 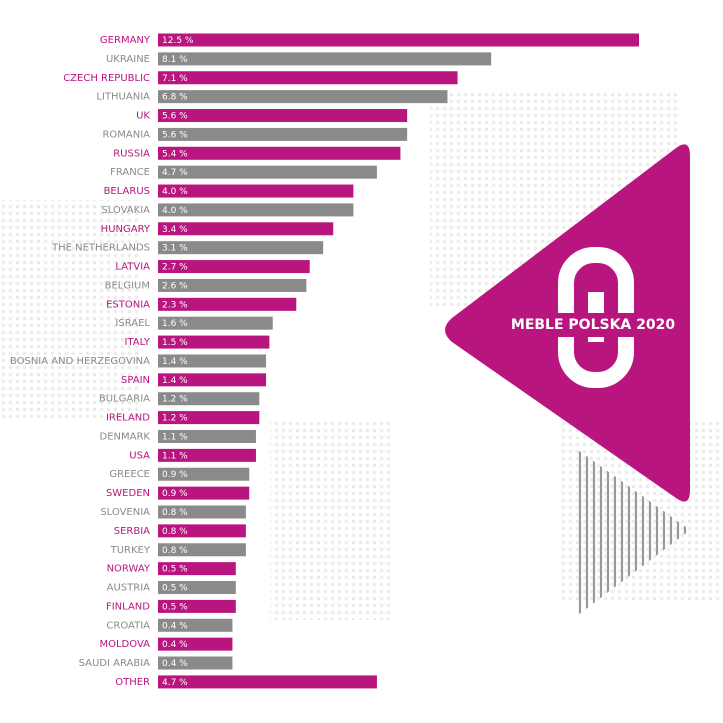 I want to click on category-label: CROATIA, so click(x=128, y=625).